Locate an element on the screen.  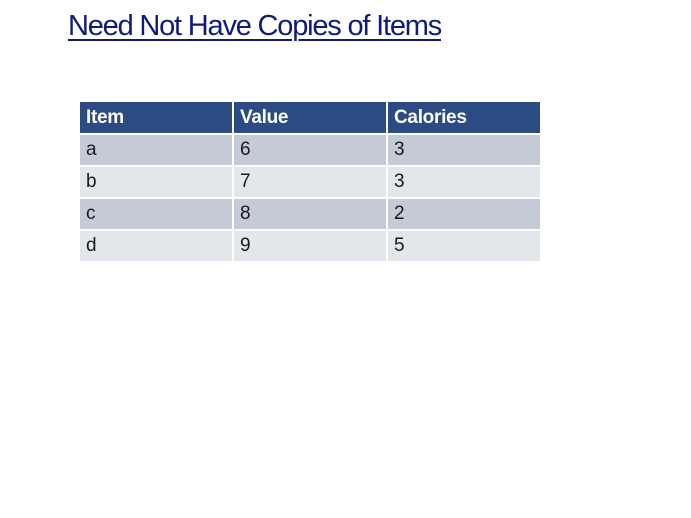
header-value: Value is located at coordinates (310, 117).